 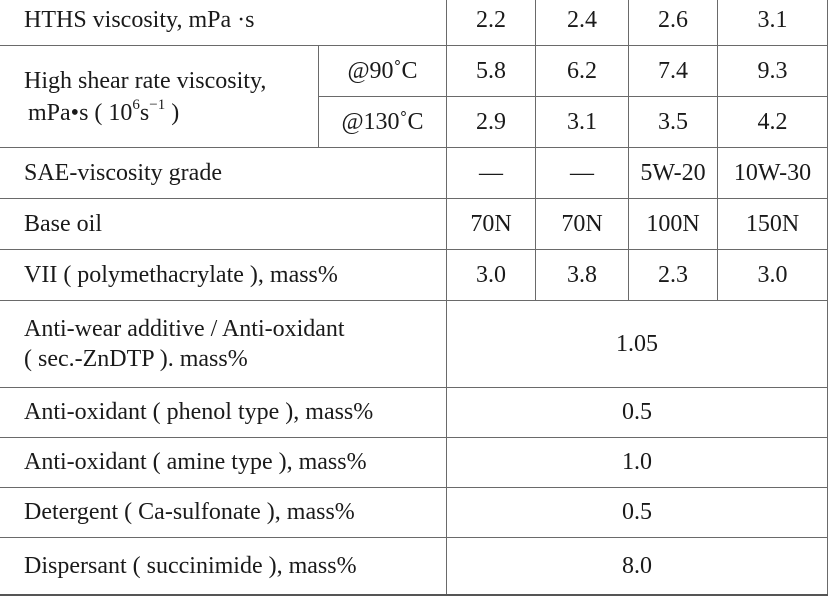 I want to click on cell-value: 7.4, so click(x=673, y=71).